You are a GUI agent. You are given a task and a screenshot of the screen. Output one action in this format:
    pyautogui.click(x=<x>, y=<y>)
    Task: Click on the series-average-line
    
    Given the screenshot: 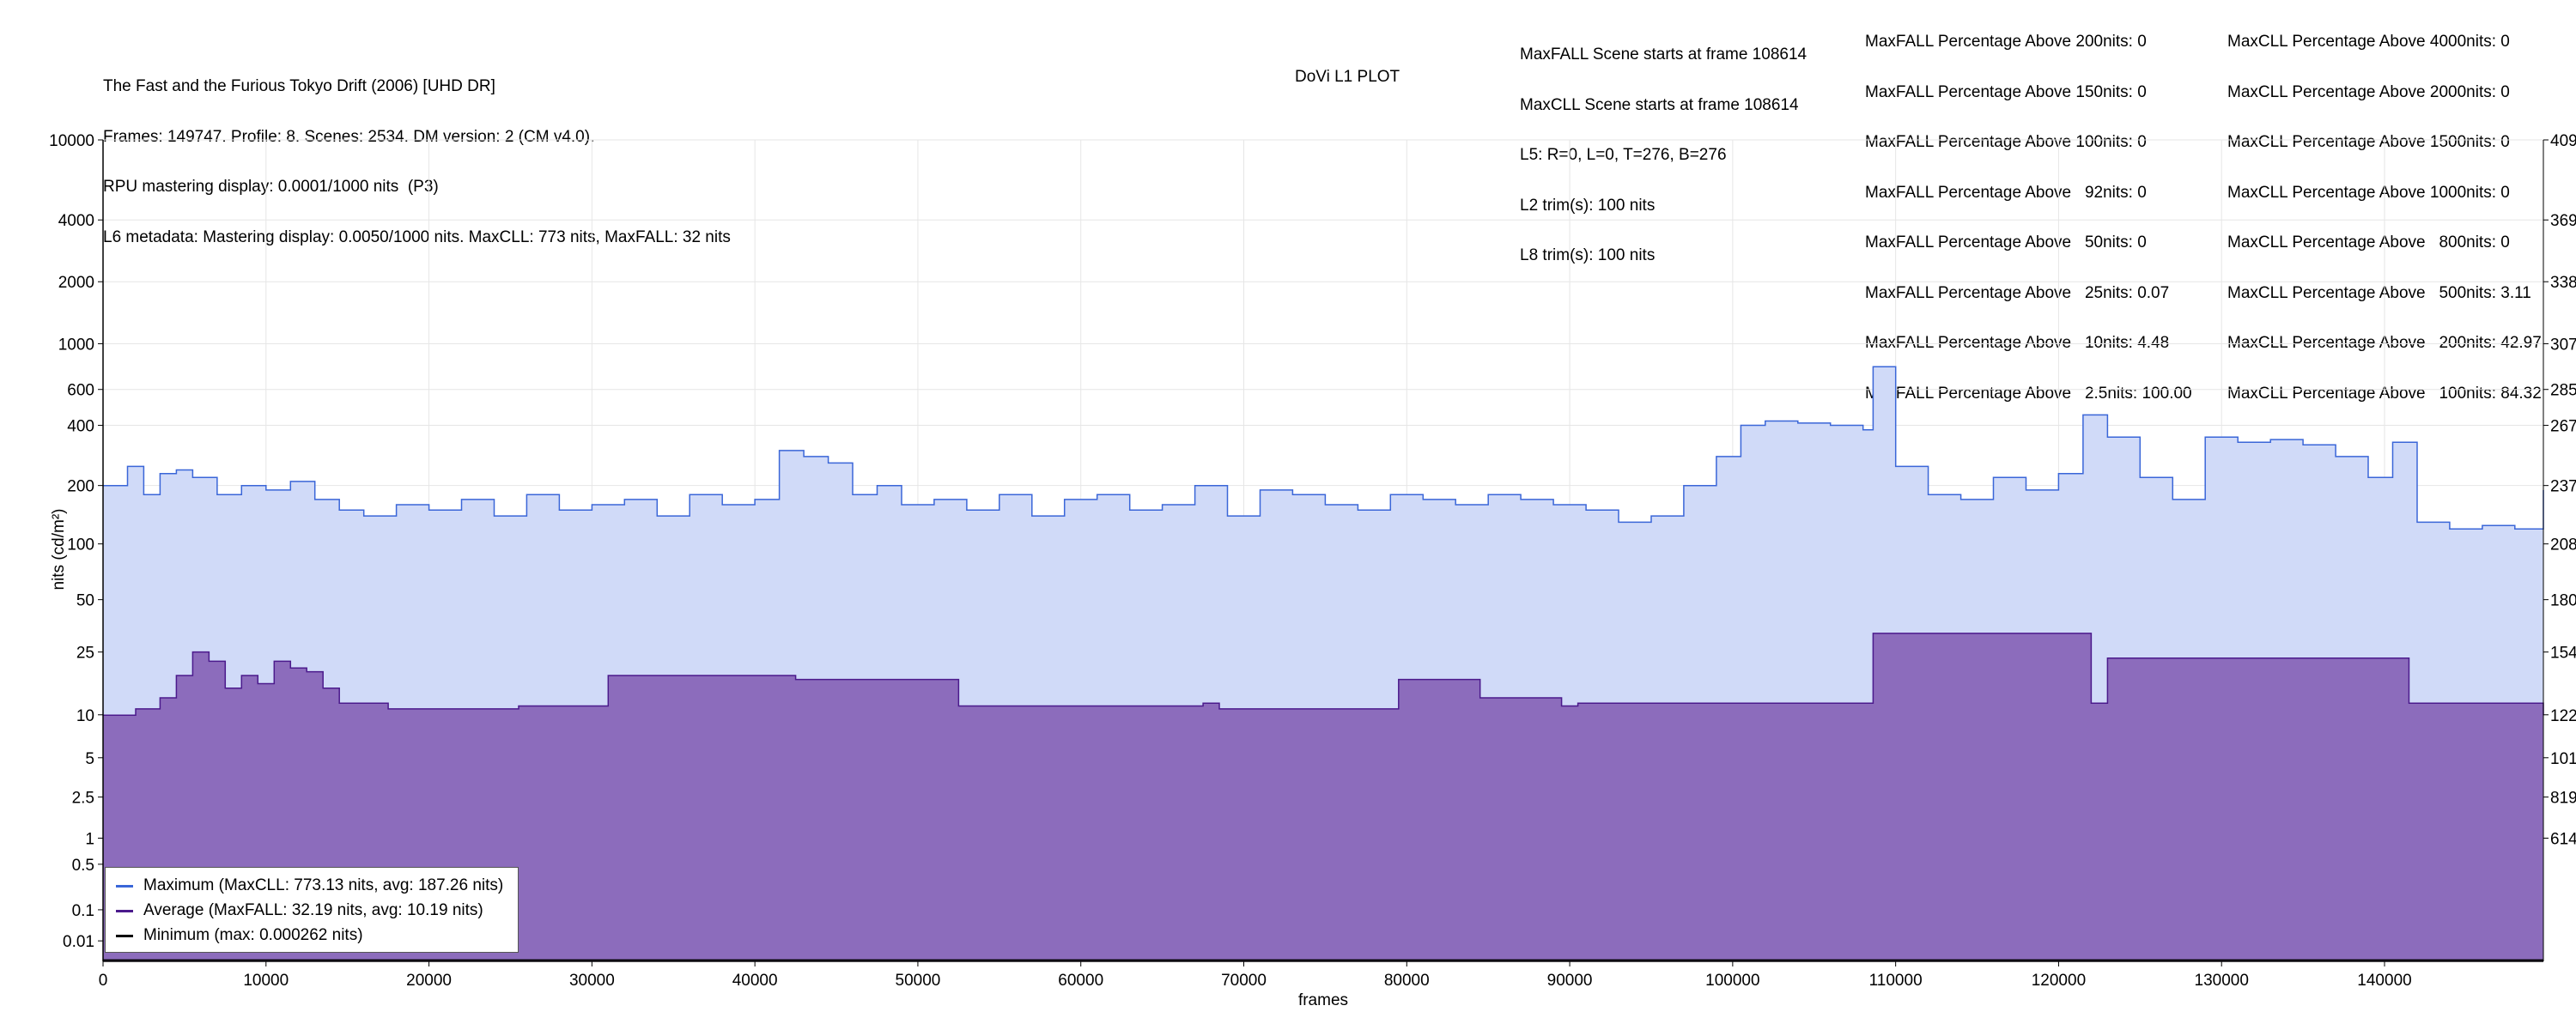 What is the action you would take?
    pyautogui.click(x=1323, y=674)
    